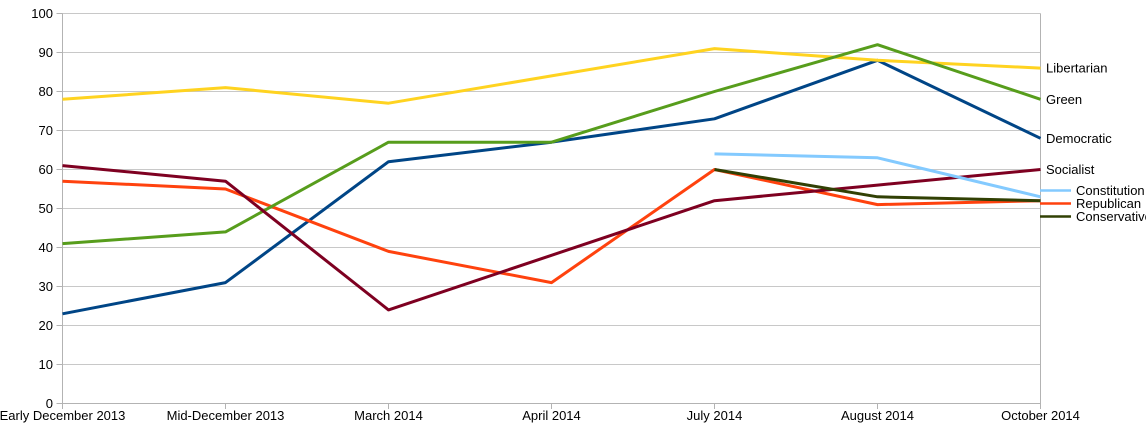  Describe the element at coordinates (49, 403) in the screenshot. I see `y-axis-tick-label: 0` at that location.